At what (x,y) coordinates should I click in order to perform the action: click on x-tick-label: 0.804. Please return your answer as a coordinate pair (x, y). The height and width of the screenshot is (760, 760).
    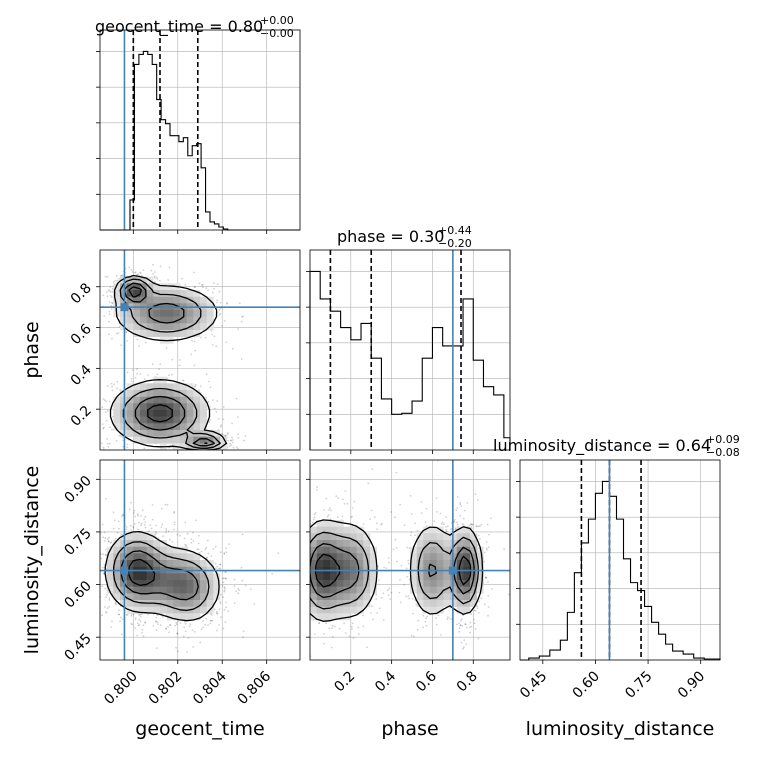
    Looking at the image, I should click on (210, 688).